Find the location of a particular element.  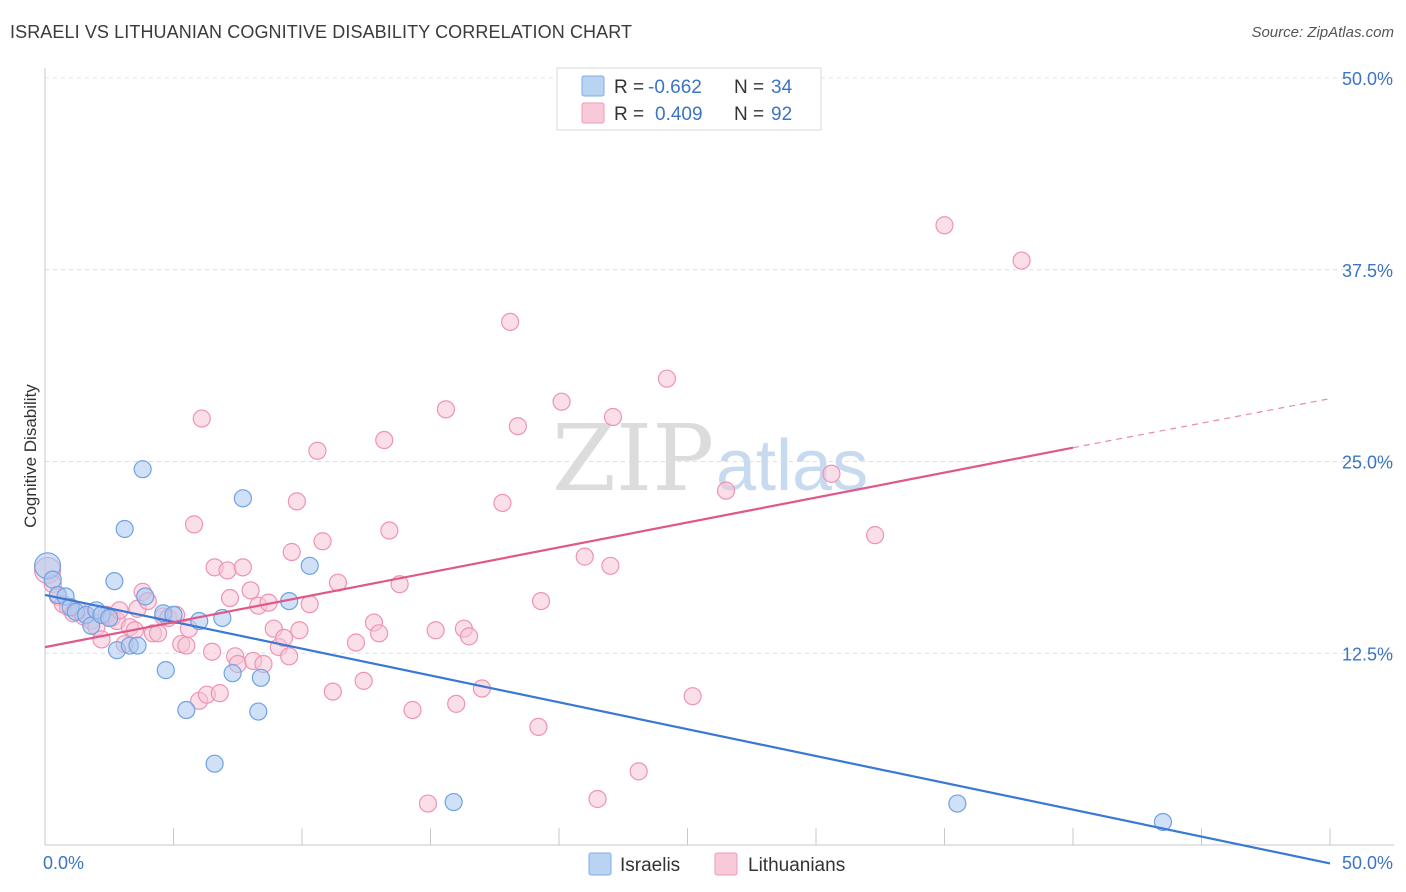

trend-line-lithuanians-extension is located at coordinates (1201, 423).